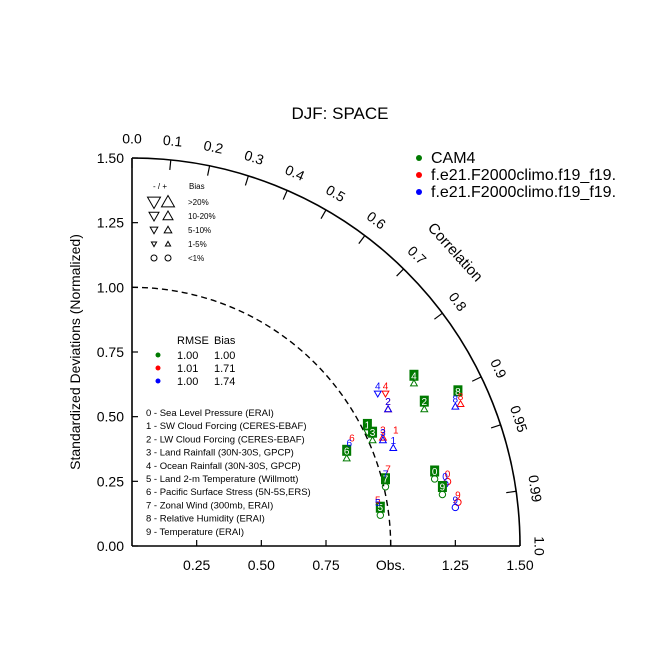  What do you see at coordinates (224, 382) in the screenshot?
I see `stats-bias-value: 1.74` at bounding box center [224, 382].